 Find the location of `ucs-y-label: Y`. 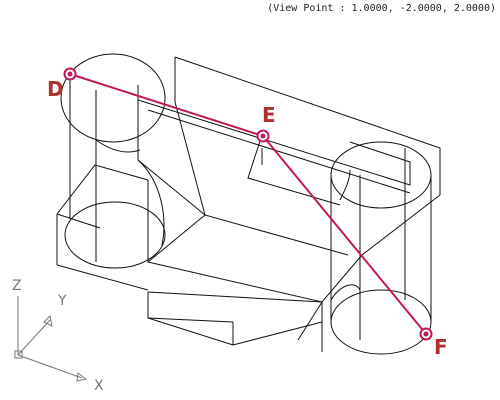

ucs-y-label: Y is located at coordinates (62, 301).